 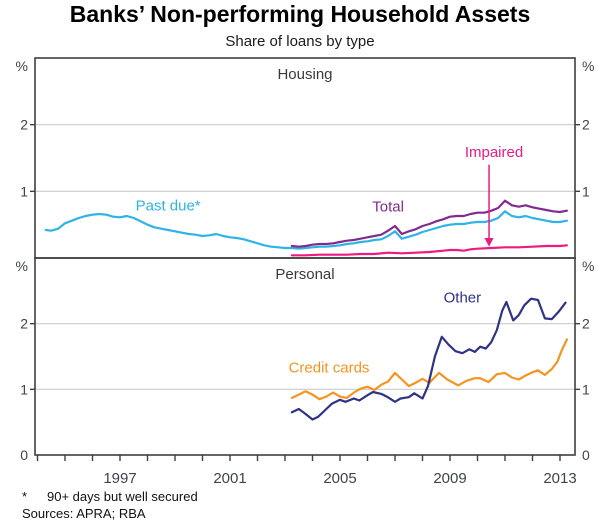 What do you see at coordinates (586, 125) in the screenshot?
I see `ytick-label-right-housing-2: 2` at bounding box center [586, 125].